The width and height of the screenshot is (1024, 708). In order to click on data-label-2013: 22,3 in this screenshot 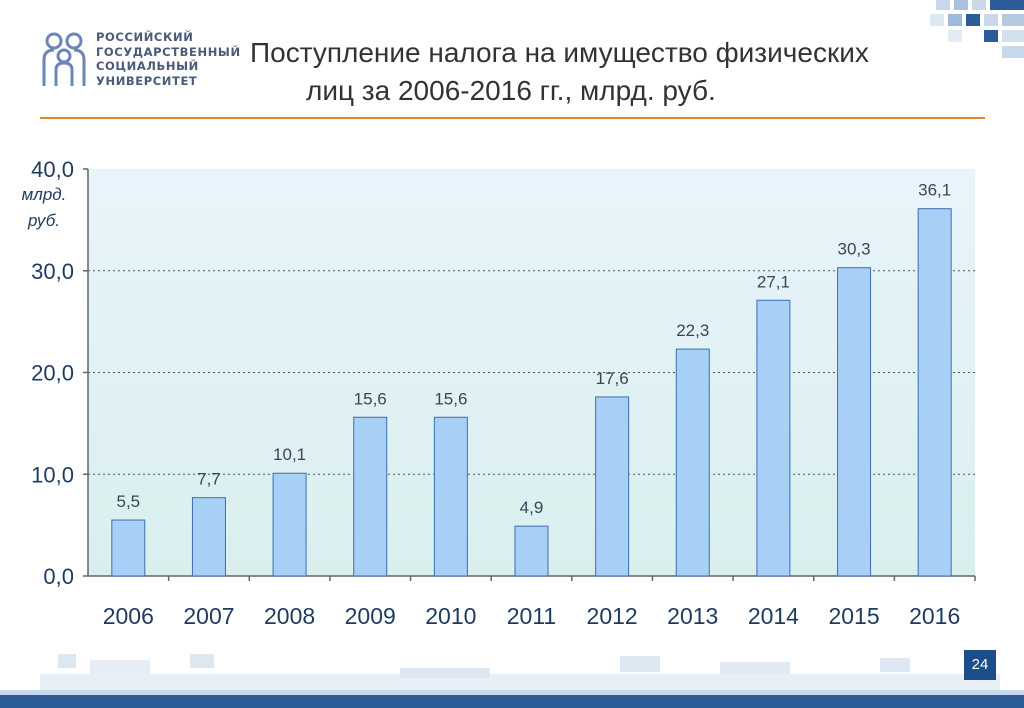, I will do `click(692, 330)`.